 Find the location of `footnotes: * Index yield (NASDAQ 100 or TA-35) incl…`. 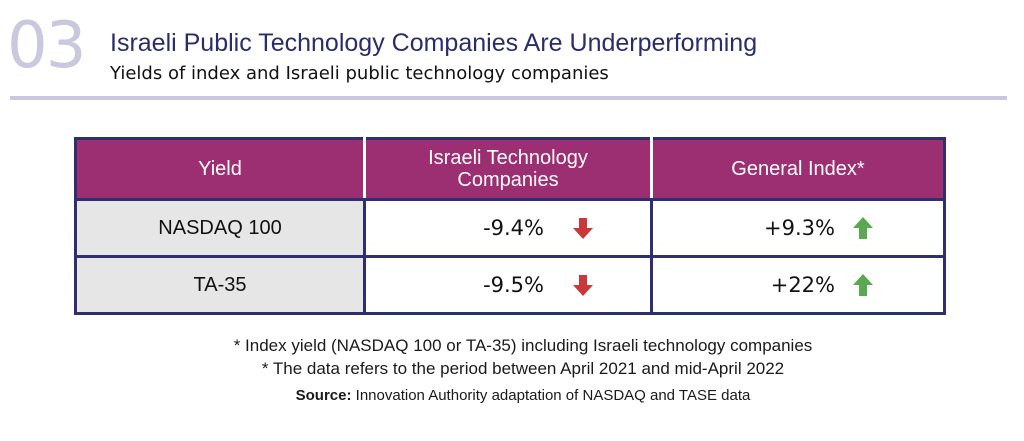

footnotes: * Index yield (NASDAQ 100 or TA-35) incl… is located at coordinates (512, 357).